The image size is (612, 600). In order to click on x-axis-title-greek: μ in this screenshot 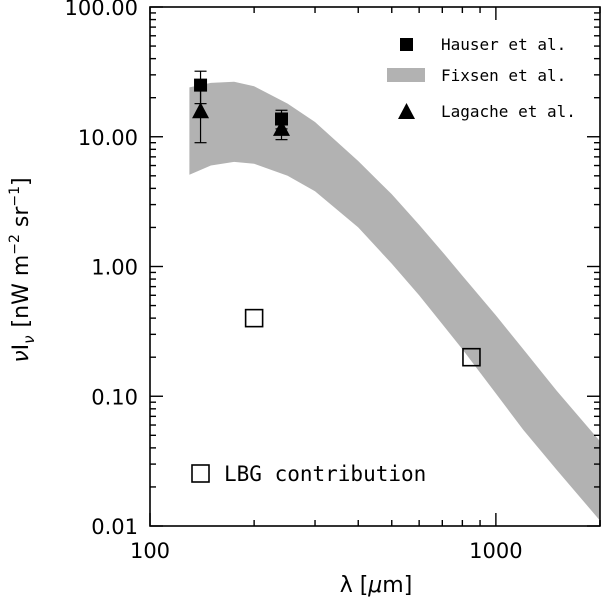, I will do `click(374, 585)`.